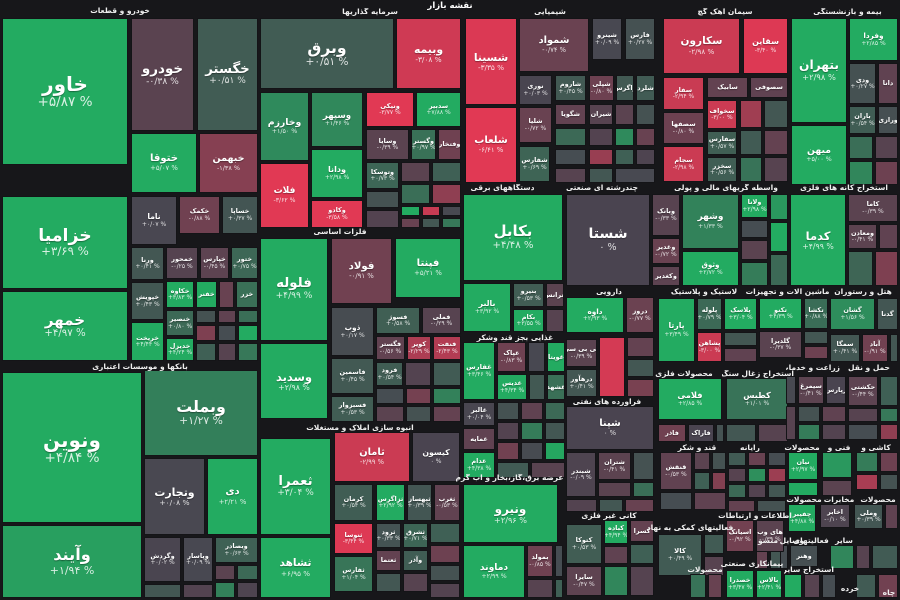 Image resolution: width=900 pixels, height=600 pixels. Describe the element at coordinates (862, 120) in the screenshot. I see `stock-tile: باران +۰/۵۴ %` at that location.